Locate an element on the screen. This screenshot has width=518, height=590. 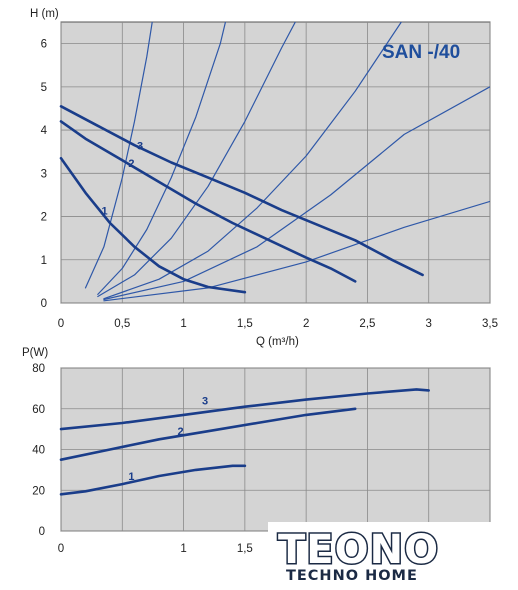
head-x-axis-title: Q (m³/h) is located at coordinates (277, 342).